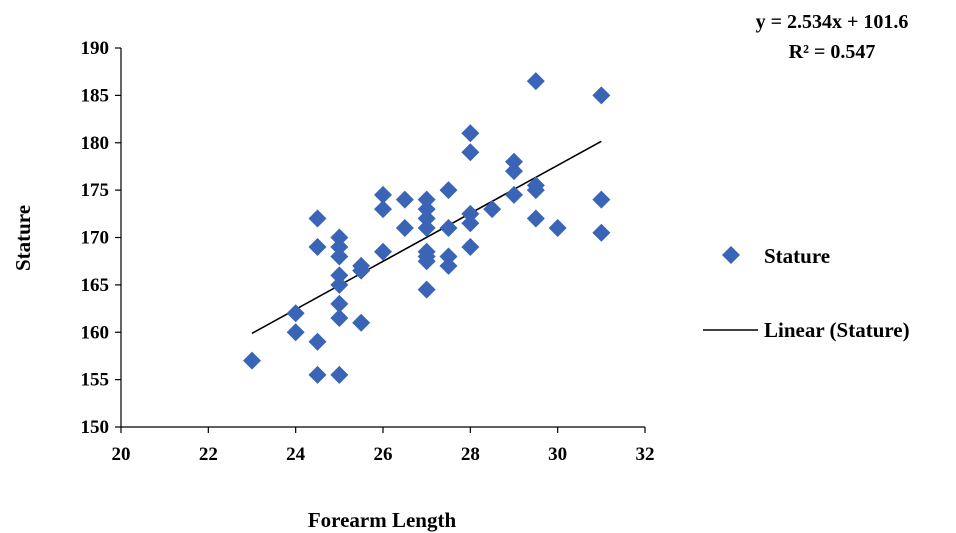 This screenshot has height=533, width=956. What do you see at coordinates (731, 255) in the screenshot?
I see `legend-diamond-marker` at bounding box center [731, 255].